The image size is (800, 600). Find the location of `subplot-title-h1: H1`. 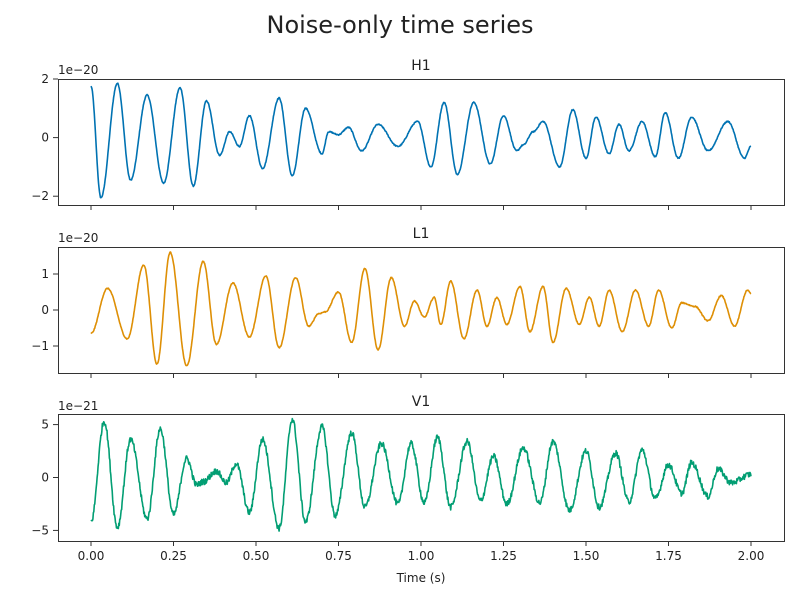

subplot-title-h1: H1 is located at coordinates (420, 66).